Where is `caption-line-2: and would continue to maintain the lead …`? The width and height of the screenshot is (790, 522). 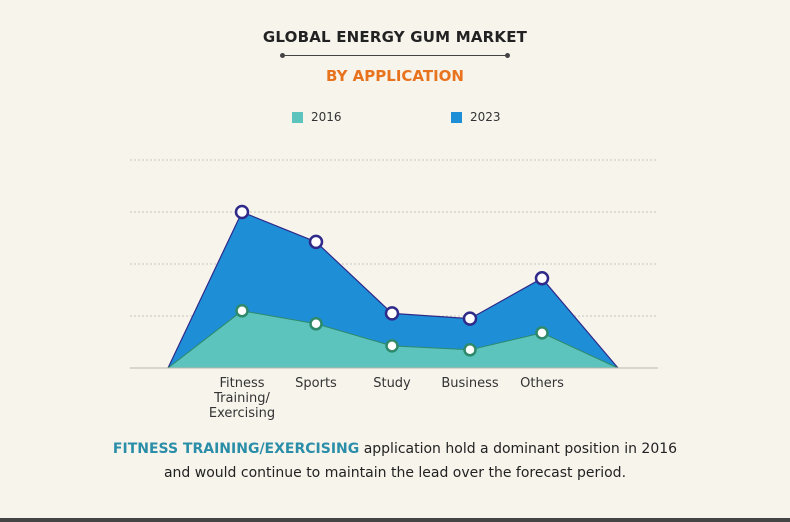 caption-line-2: and would continue to maintain the lead … is located at coordinates (395, 473).